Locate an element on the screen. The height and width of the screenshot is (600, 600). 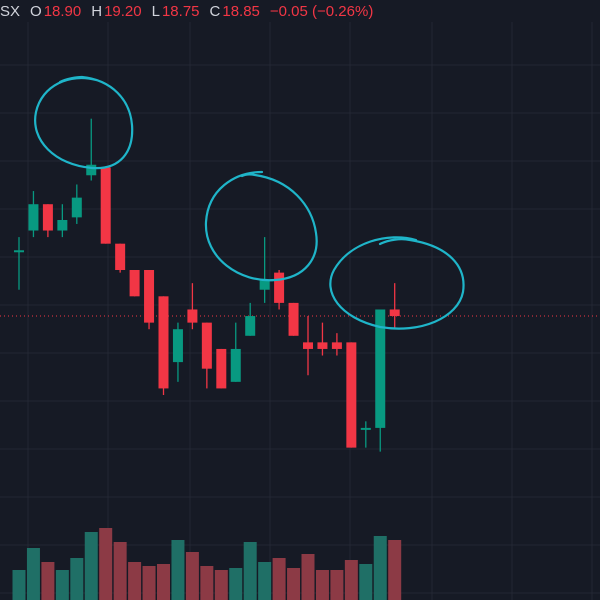
close-readout: C 18.85 is located at coordinates (235, 11).